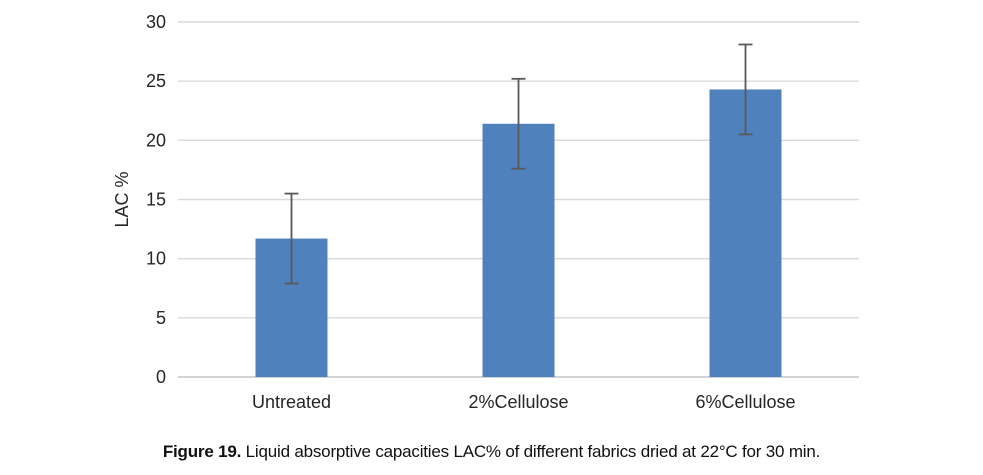 This screenshot has height=475, width=983. Describe the element at coordinates (161, 318) in the screenshot. I see `y-tick-label: 5` at that location.